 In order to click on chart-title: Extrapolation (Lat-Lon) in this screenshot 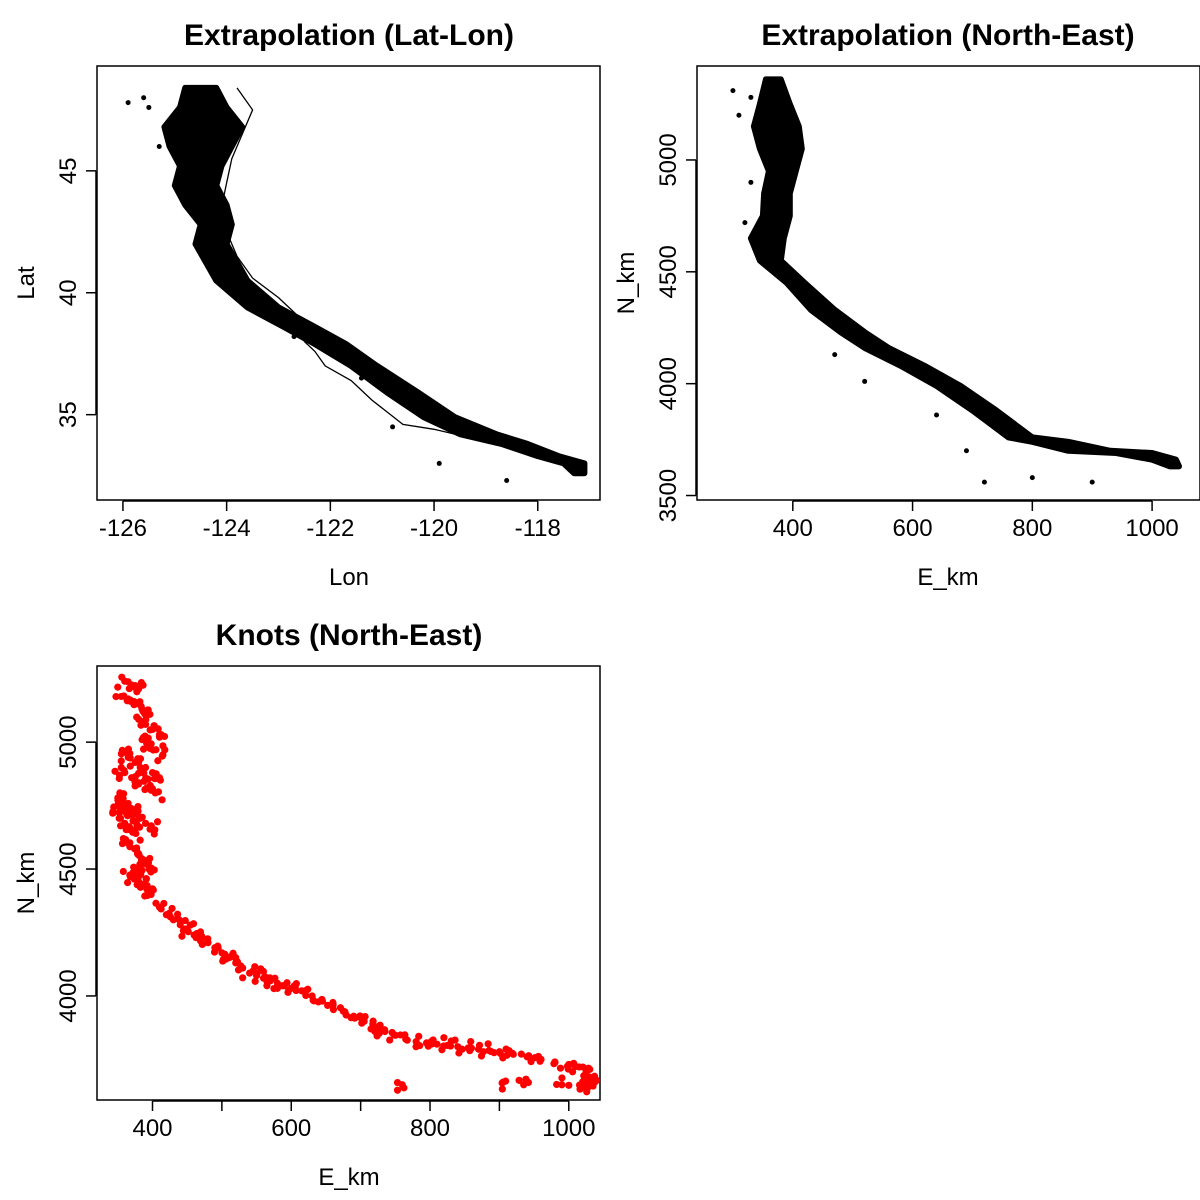, I will do `click(349, 35)`.